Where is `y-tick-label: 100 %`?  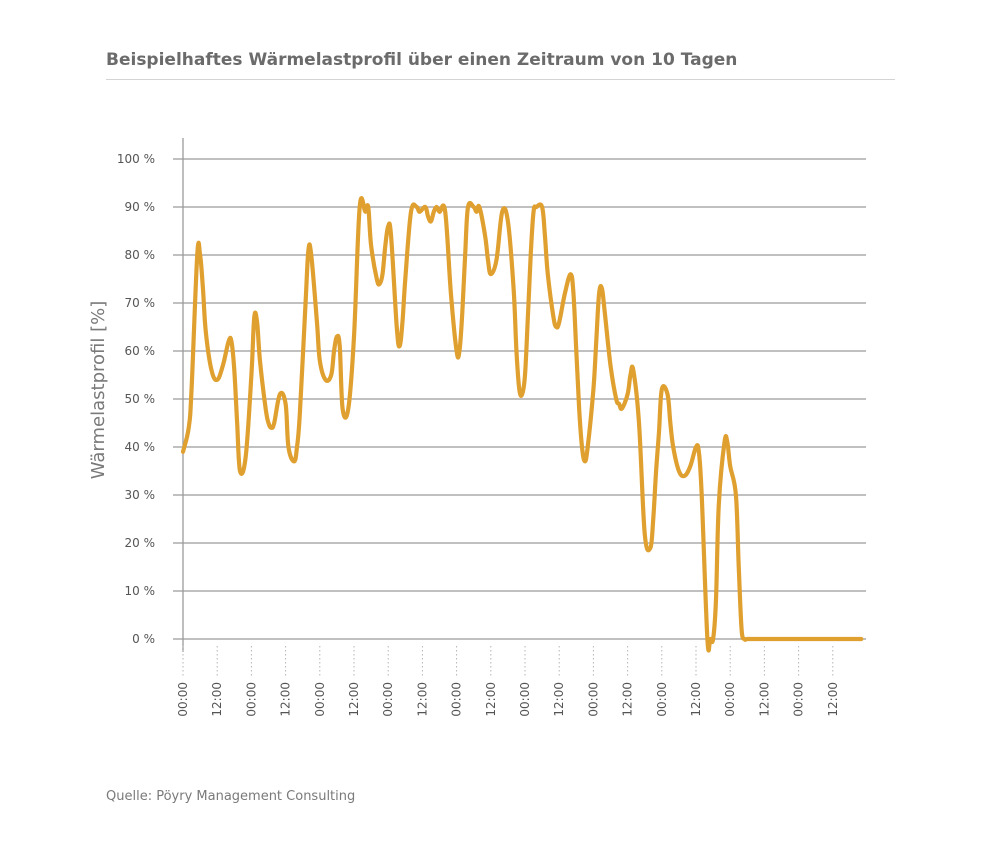 y-tick-label: 100 % is located at coordinates (136, 159).